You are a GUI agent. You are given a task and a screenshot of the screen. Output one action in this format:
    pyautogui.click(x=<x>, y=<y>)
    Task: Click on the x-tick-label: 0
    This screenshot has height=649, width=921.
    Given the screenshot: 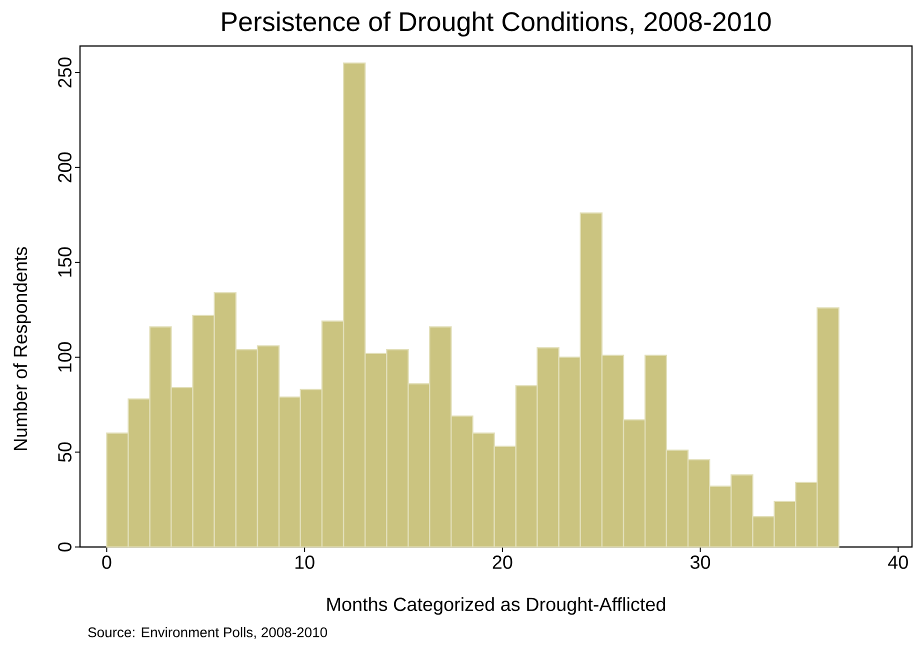 What is the action you would take?
    pyautogui.click(x=107, y=562)
    